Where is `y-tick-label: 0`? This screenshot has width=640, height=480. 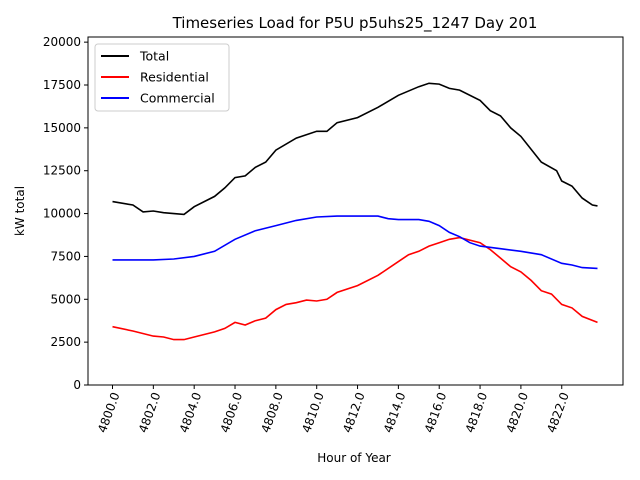 y-tick-label: 0 is located at coordinates (77, 385).